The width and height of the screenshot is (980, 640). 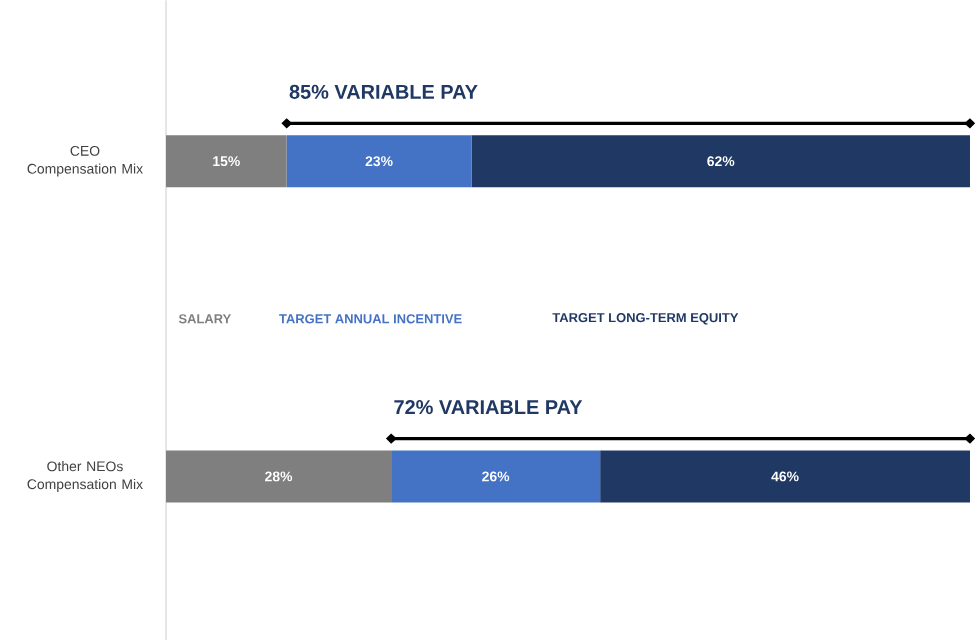 I want to click on annotation: 72% VARIABLE PAY, so click(x=488, y=406).